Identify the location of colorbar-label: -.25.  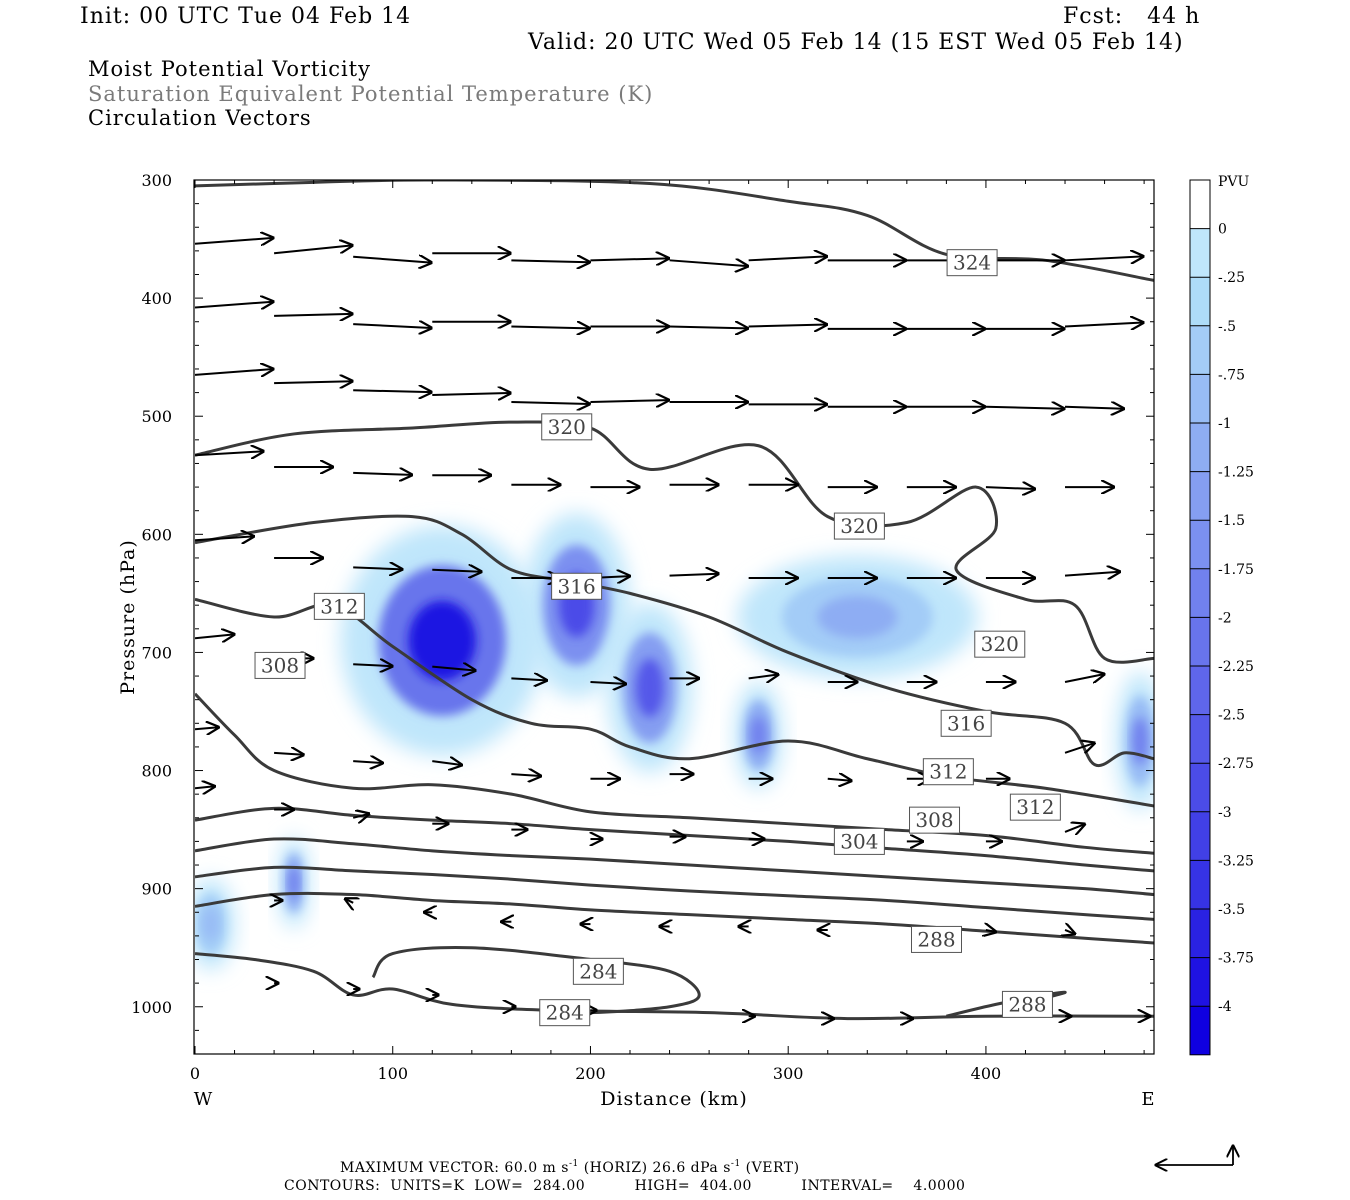
(1231, 278).